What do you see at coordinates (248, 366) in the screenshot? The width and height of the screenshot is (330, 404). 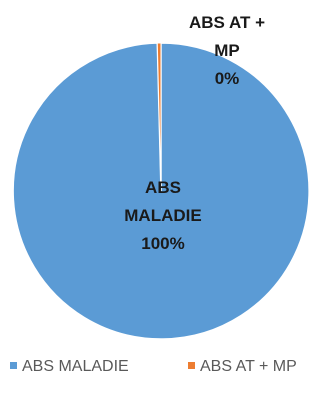 I see `legend-label: ABS AT + MP` at bounding box center [248, 366].